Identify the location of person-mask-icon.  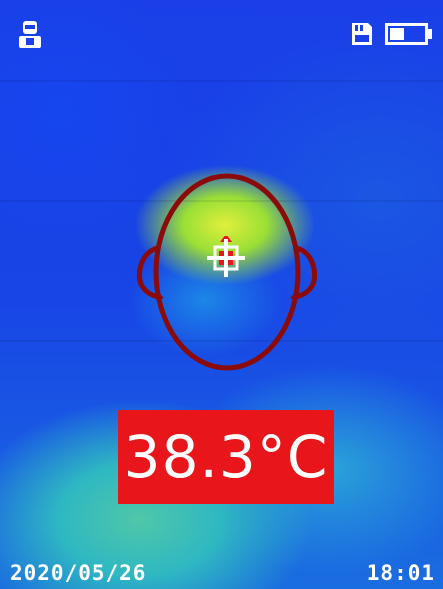
(30, 34).